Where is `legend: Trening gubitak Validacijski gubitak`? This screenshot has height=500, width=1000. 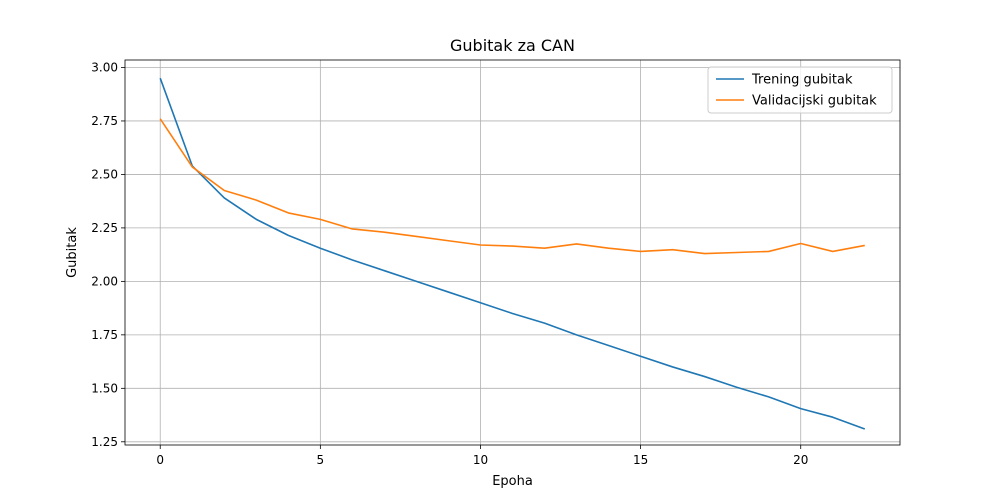
legend: Trening gubitak Validacijski gubitak is located at coordinates (800, 90).